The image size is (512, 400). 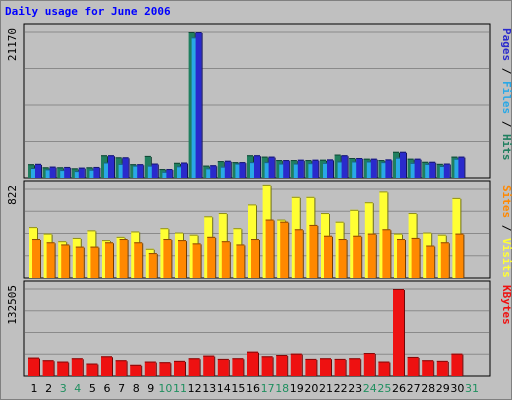 I want to click on legend-part-middle-2: Visits, so click(x=506, y=258).